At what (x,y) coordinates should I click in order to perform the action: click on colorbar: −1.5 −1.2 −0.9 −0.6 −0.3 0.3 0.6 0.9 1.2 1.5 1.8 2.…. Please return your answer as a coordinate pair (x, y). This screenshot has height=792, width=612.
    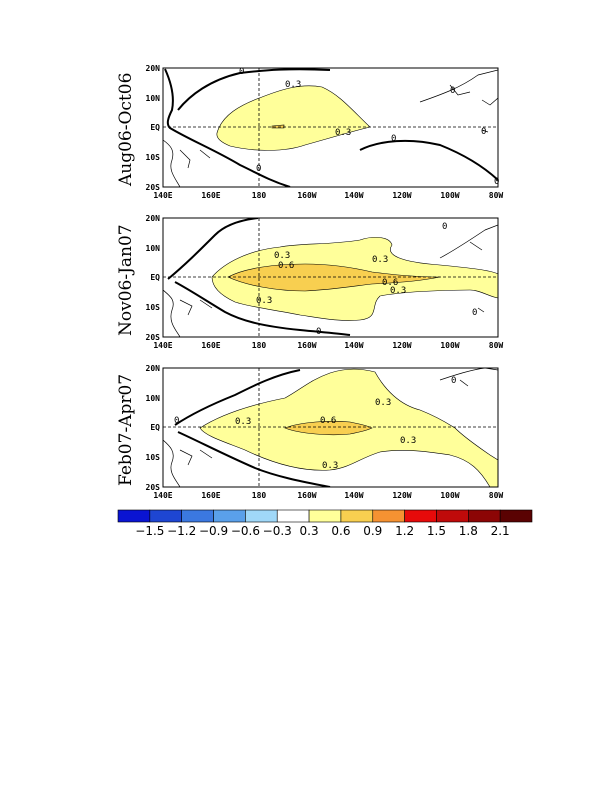
    Looking at the image, I should click on (325, 523).